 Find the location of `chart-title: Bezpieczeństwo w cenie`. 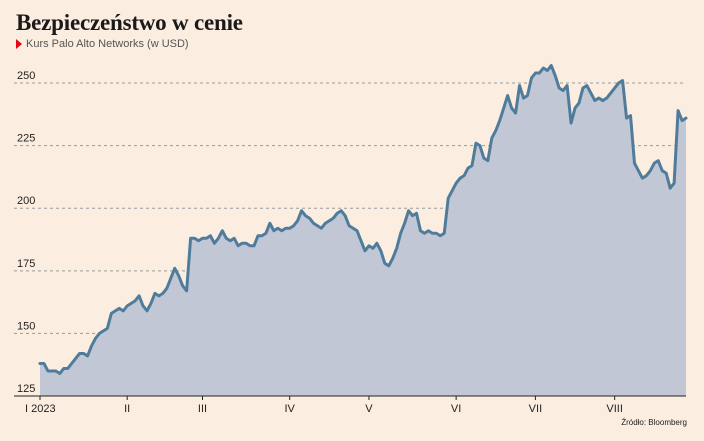

chart-title: Bezpieczeństwo w cenie is located at coordinates (129, 22).